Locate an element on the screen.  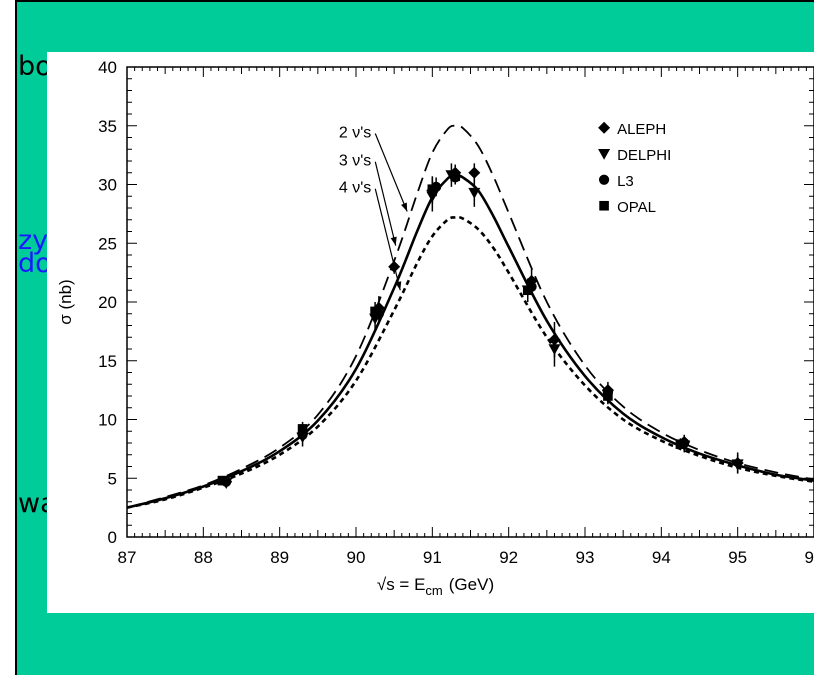
slide-text-fragment: zy is located at coordinates (33, 240).